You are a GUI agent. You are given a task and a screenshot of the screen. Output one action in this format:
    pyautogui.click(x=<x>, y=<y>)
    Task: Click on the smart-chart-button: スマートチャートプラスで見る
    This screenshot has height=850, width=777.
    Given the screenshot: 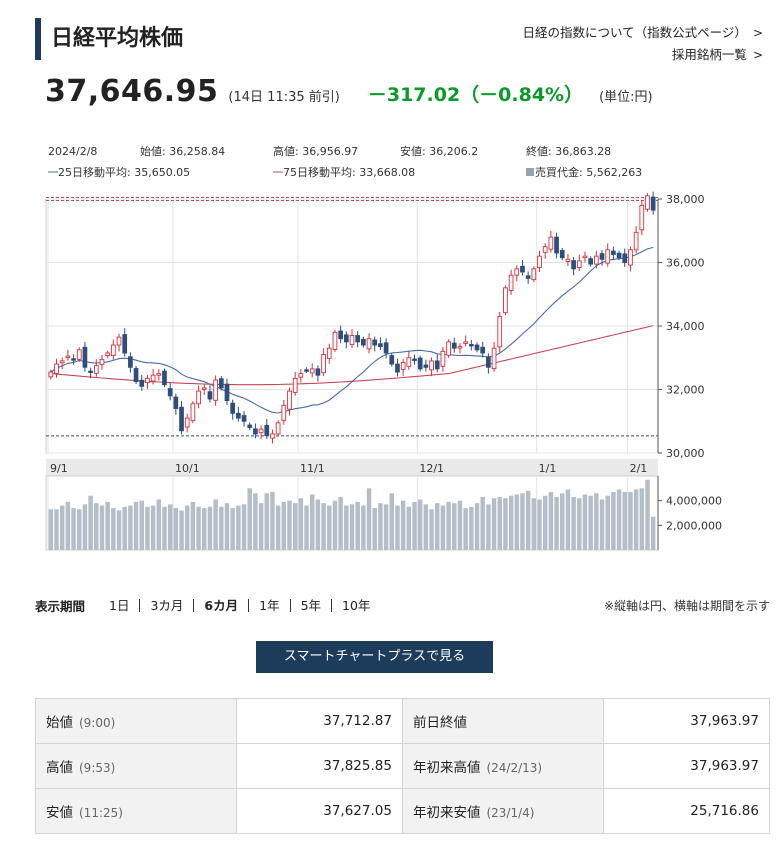 What is the action you would take?
    pyautogui.click(x=374, y=657)
    